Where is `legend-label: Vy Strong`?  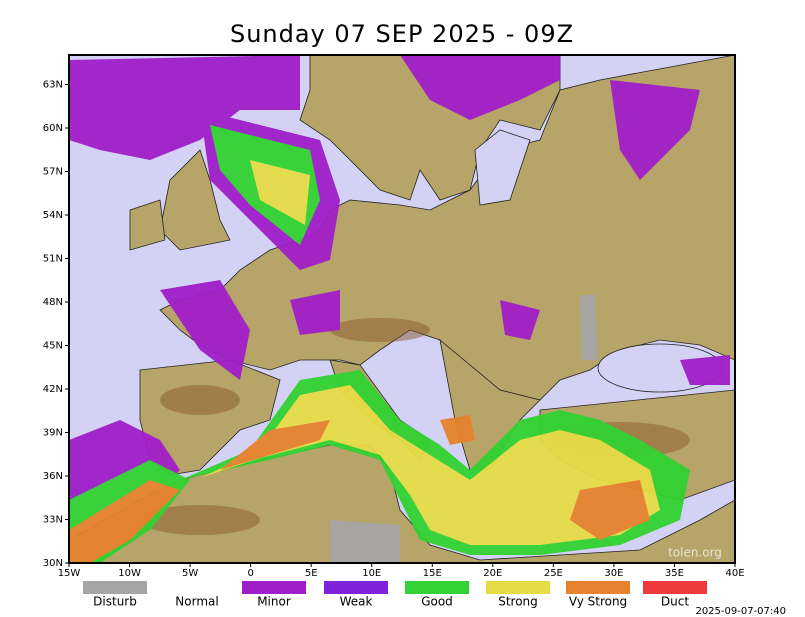 legend-label: Vy Strong is located at coordinates (598, 602).